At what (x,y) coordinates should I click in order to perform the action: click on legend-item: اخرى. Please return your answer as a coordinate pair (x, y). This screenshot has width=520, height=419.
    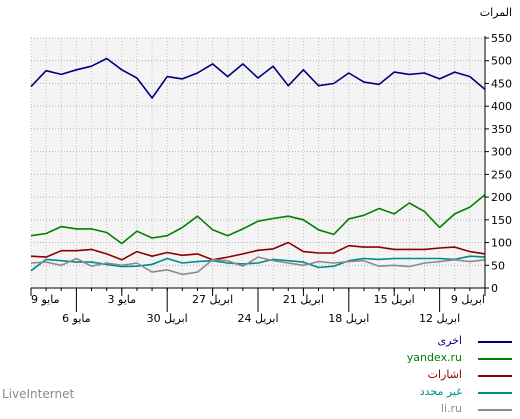
    Looking at the image, I should click on (456, 342).